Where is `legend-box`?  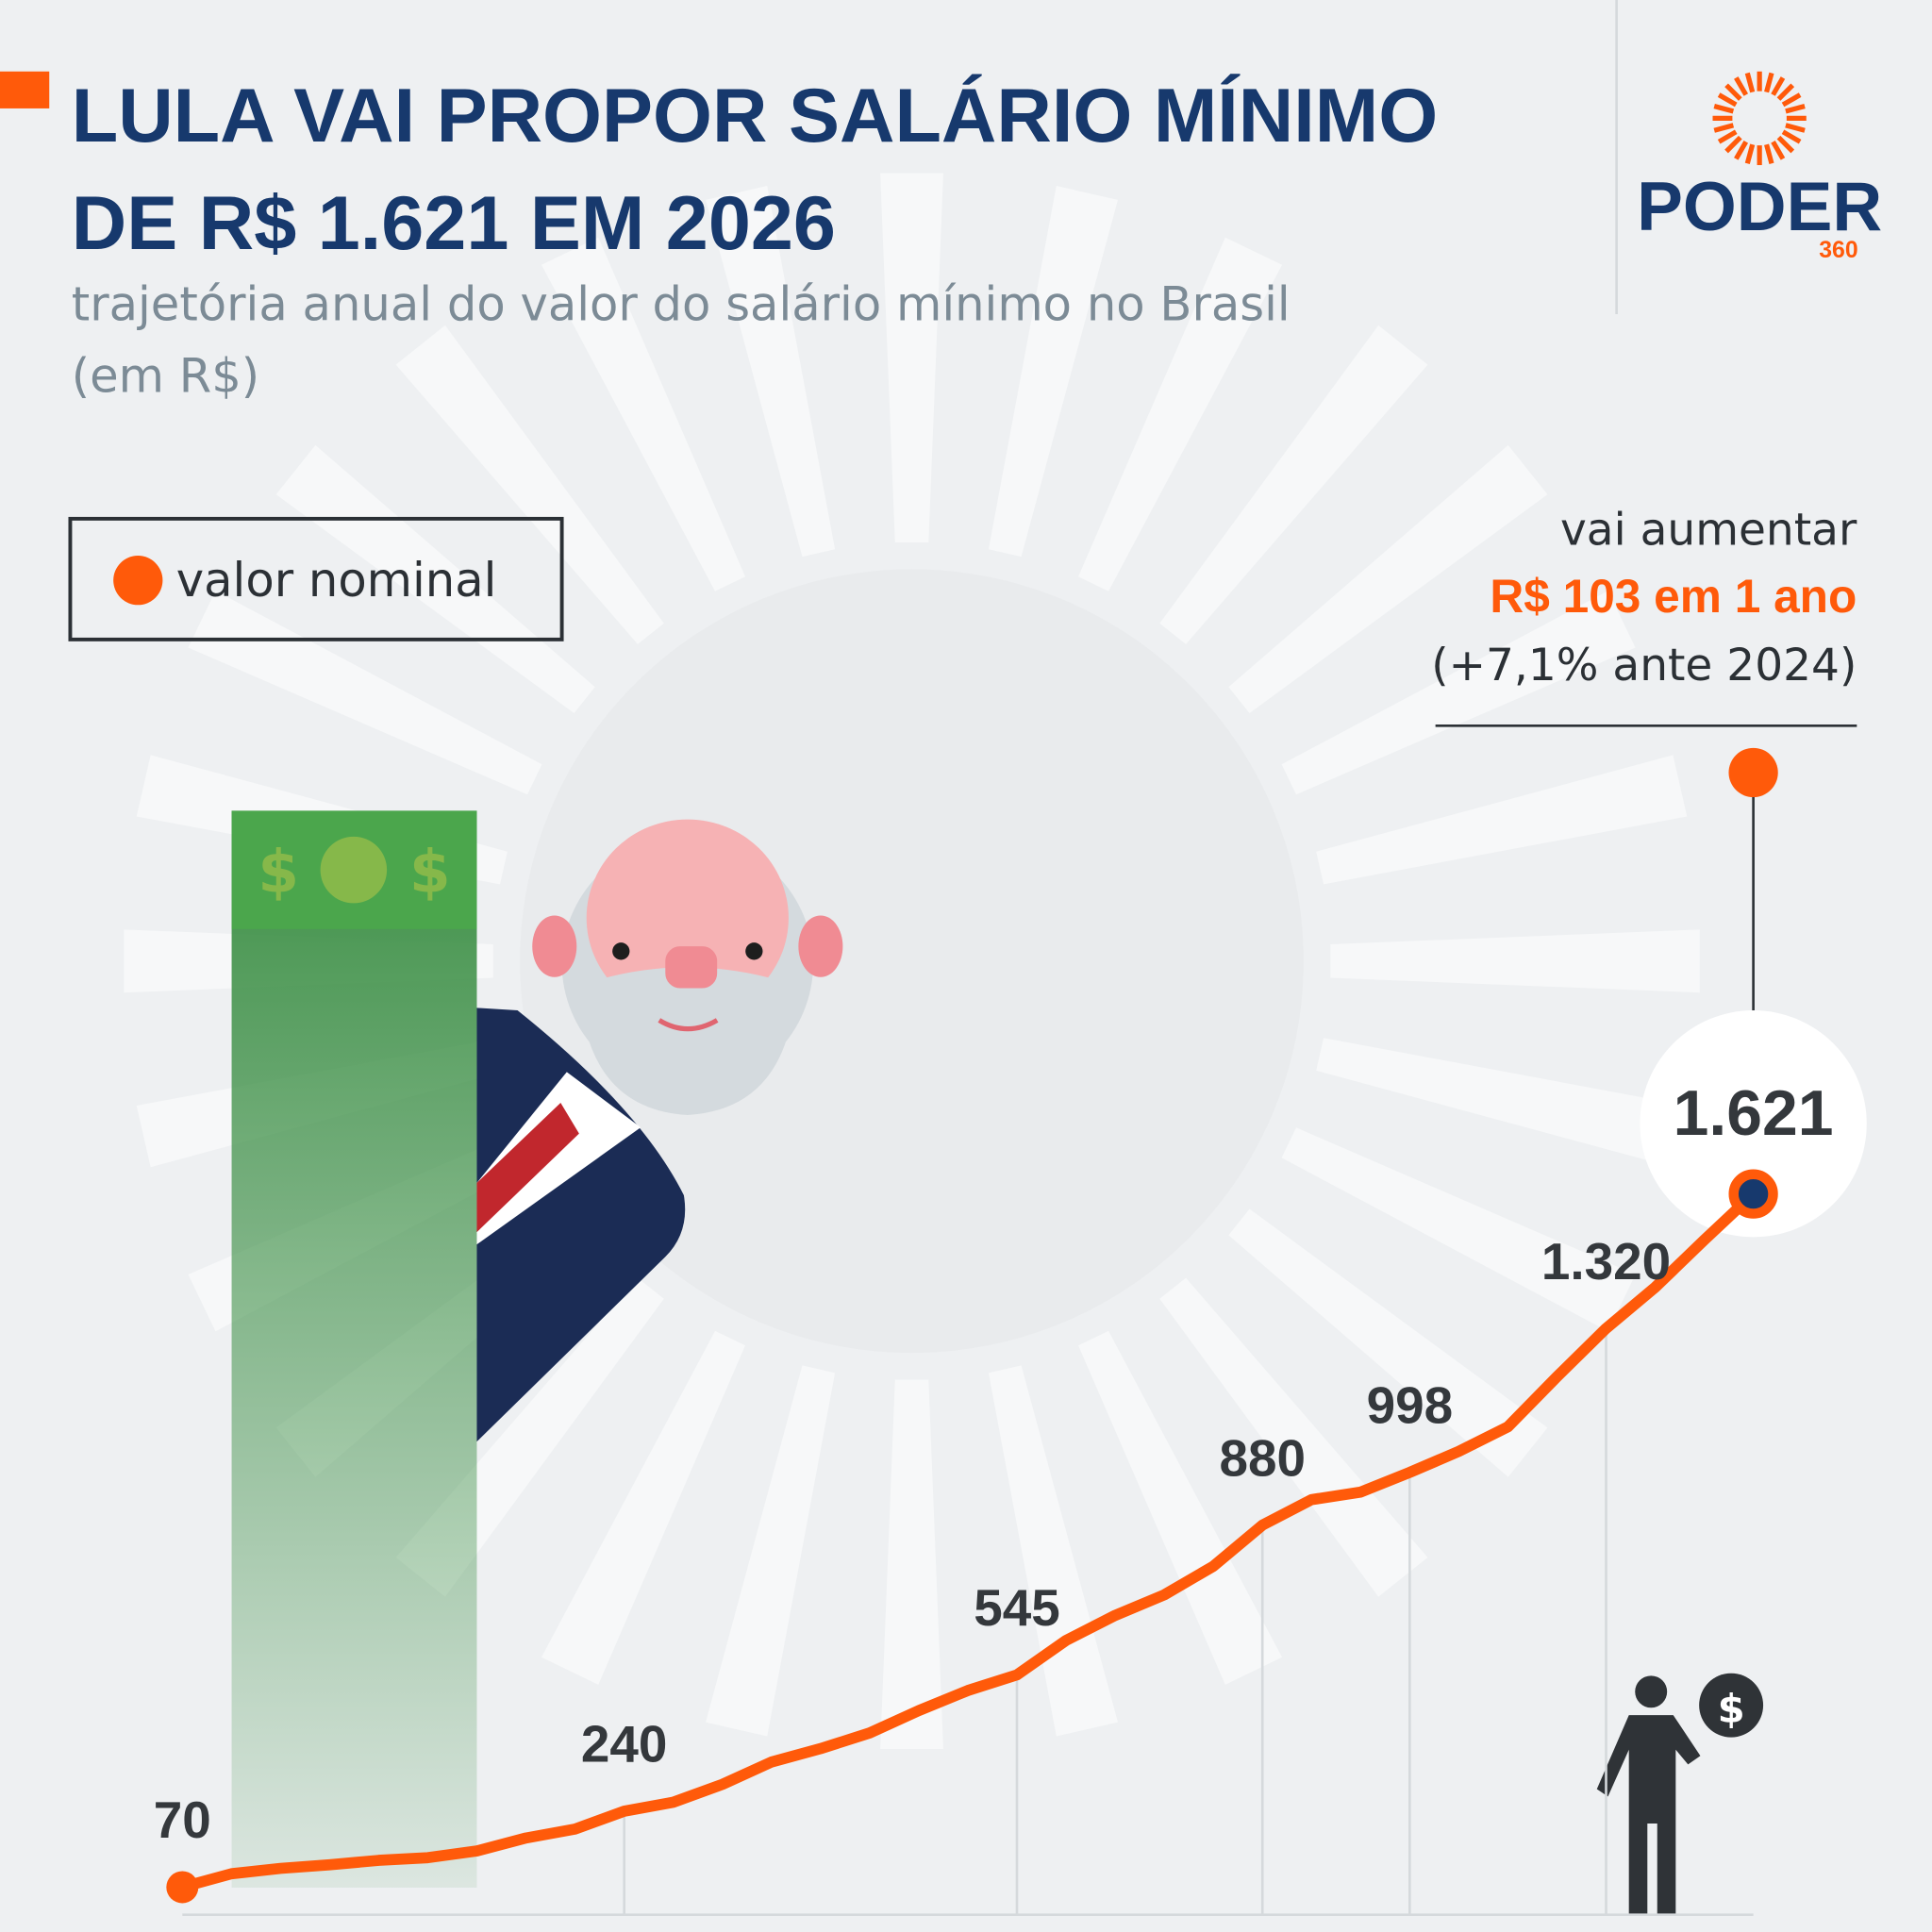
legend-box is located at coordinates (316, 578).